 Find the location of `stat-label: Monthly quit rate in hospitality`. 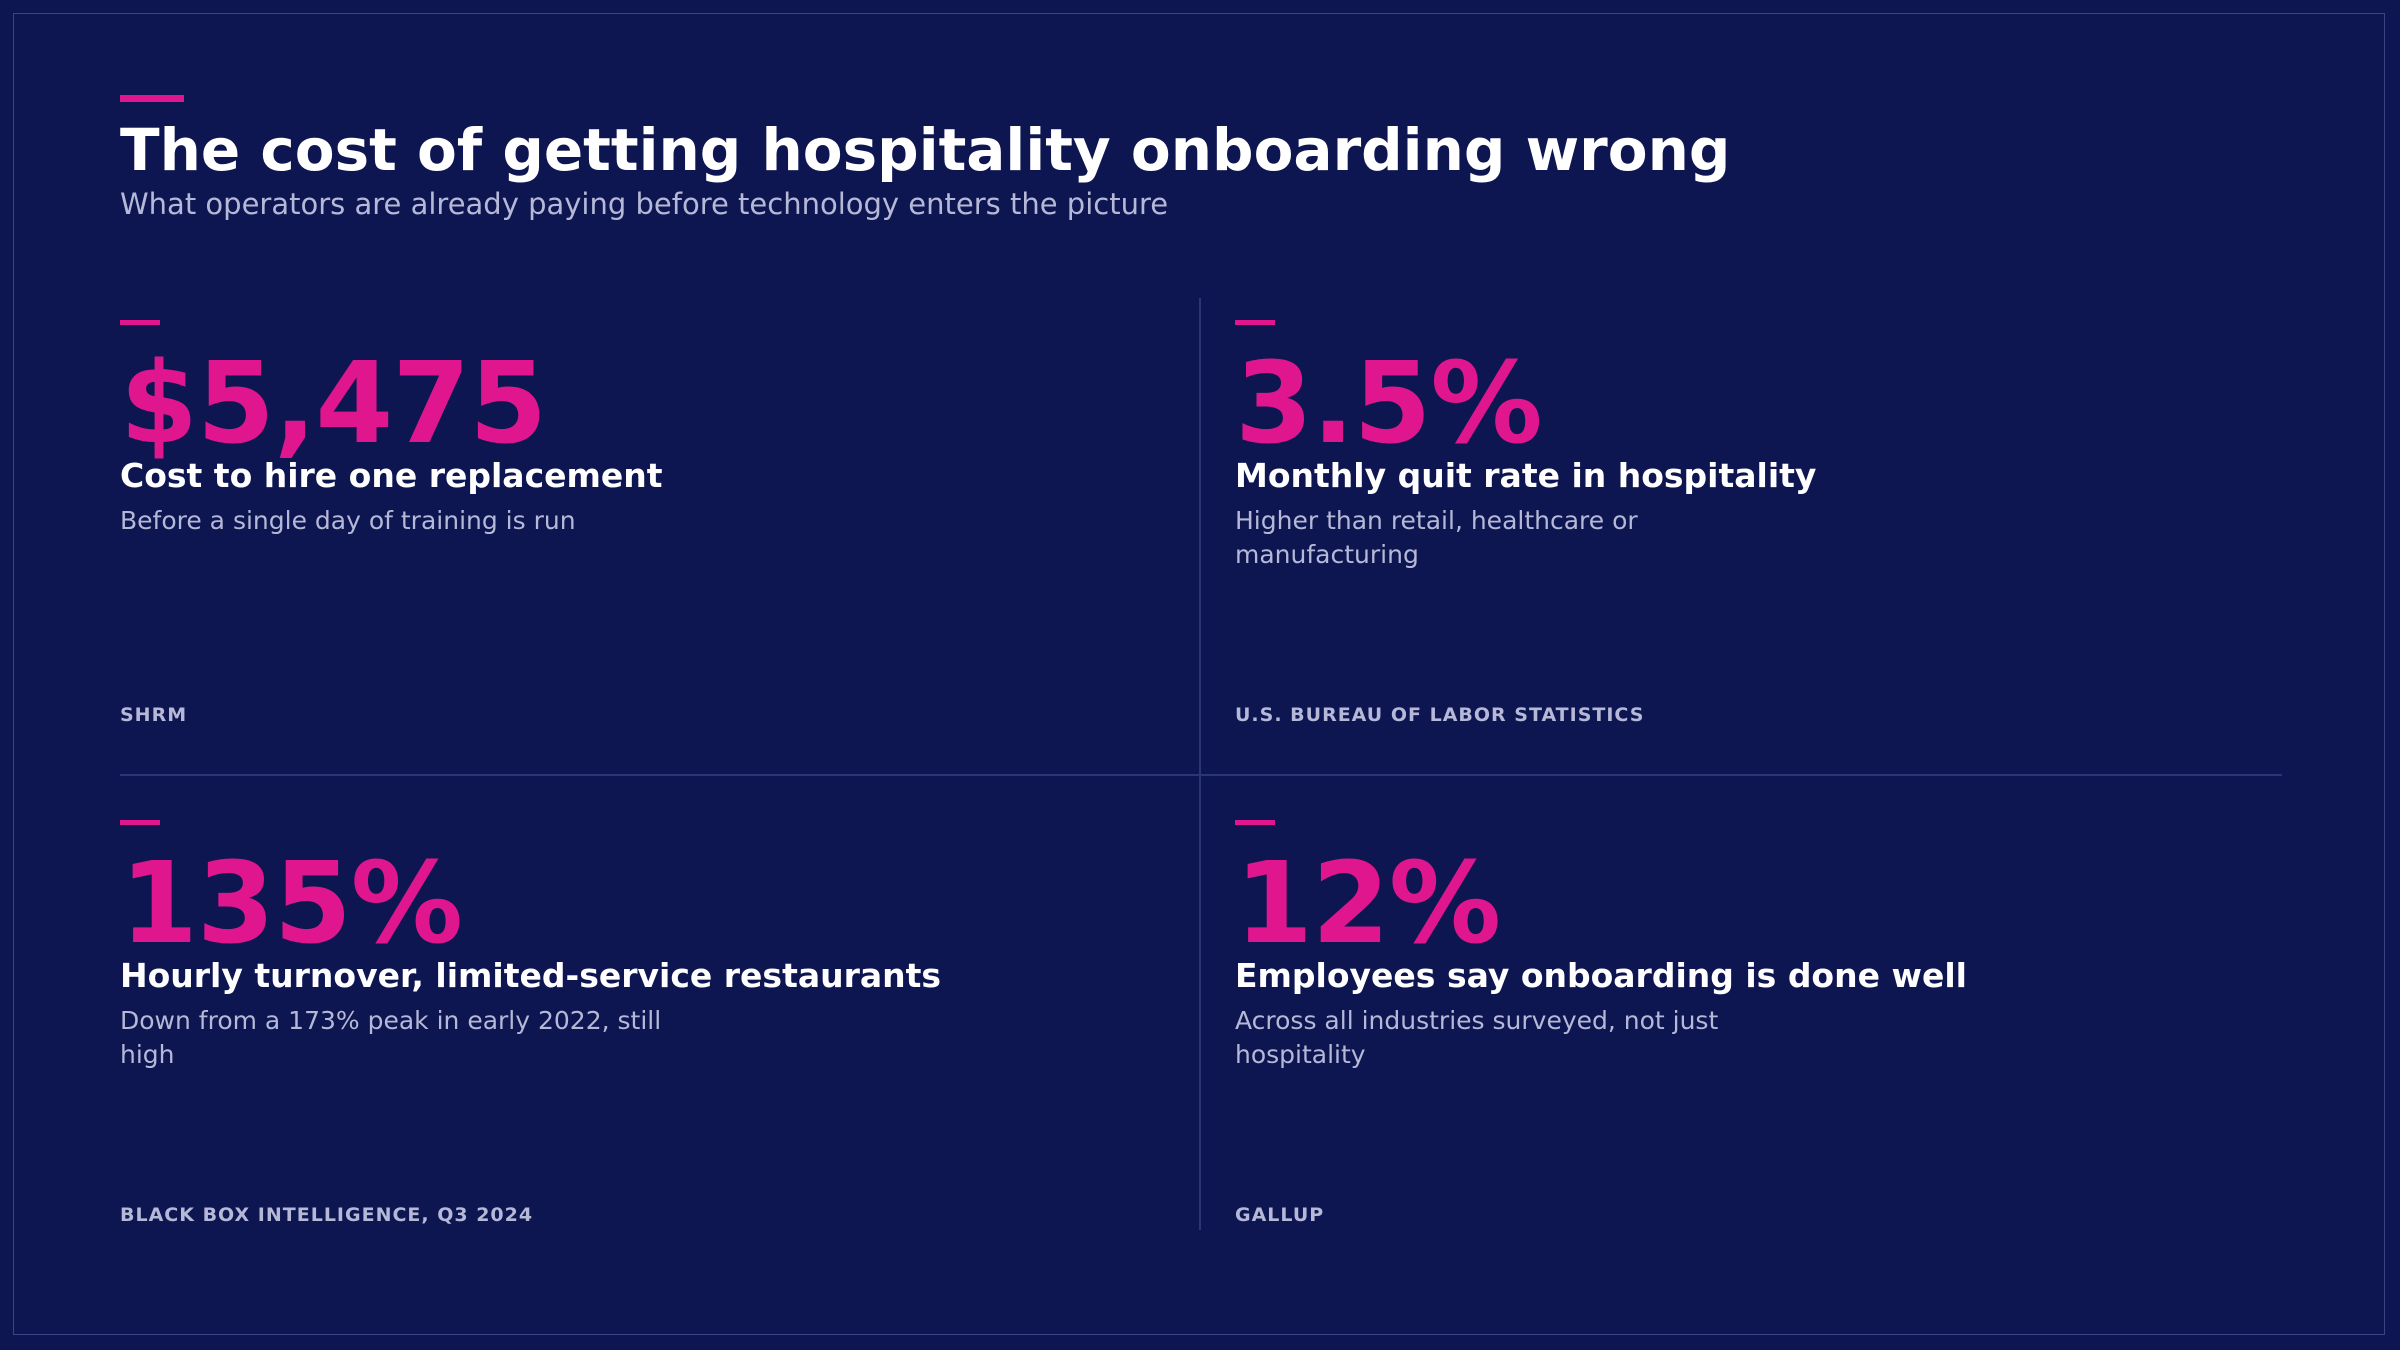

stat-label: Monthly quit rate in hospitality is located at coordinates (1526, 475).